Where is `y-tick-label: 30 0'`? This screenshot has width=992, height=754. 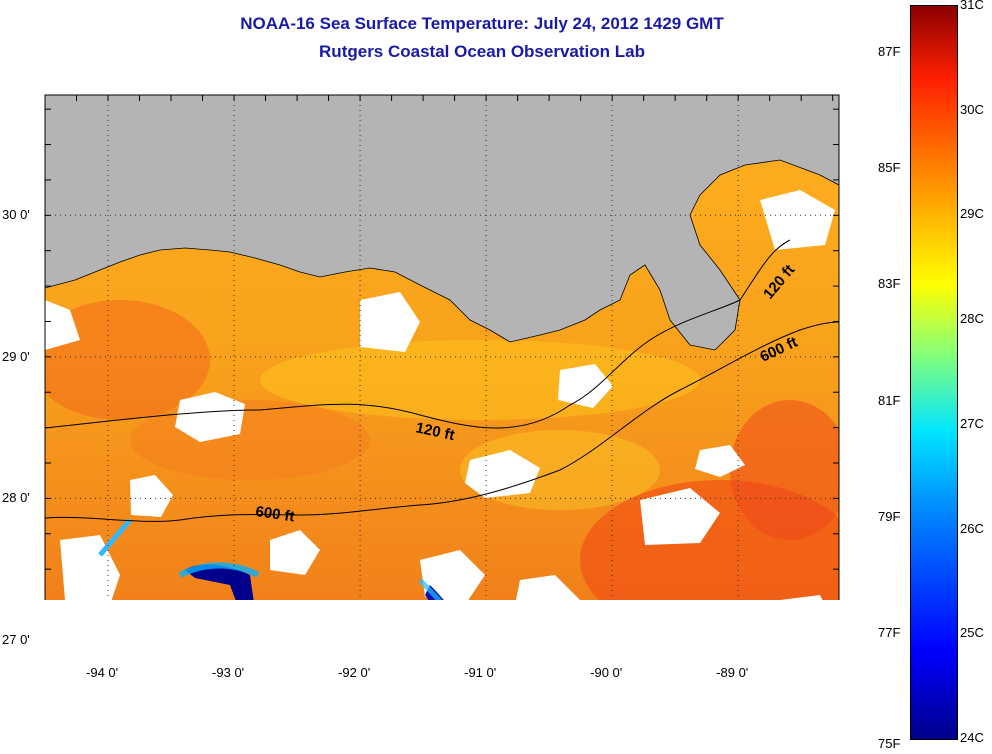 y-tick-label: 30 0' is located at coordinates (16, 215).